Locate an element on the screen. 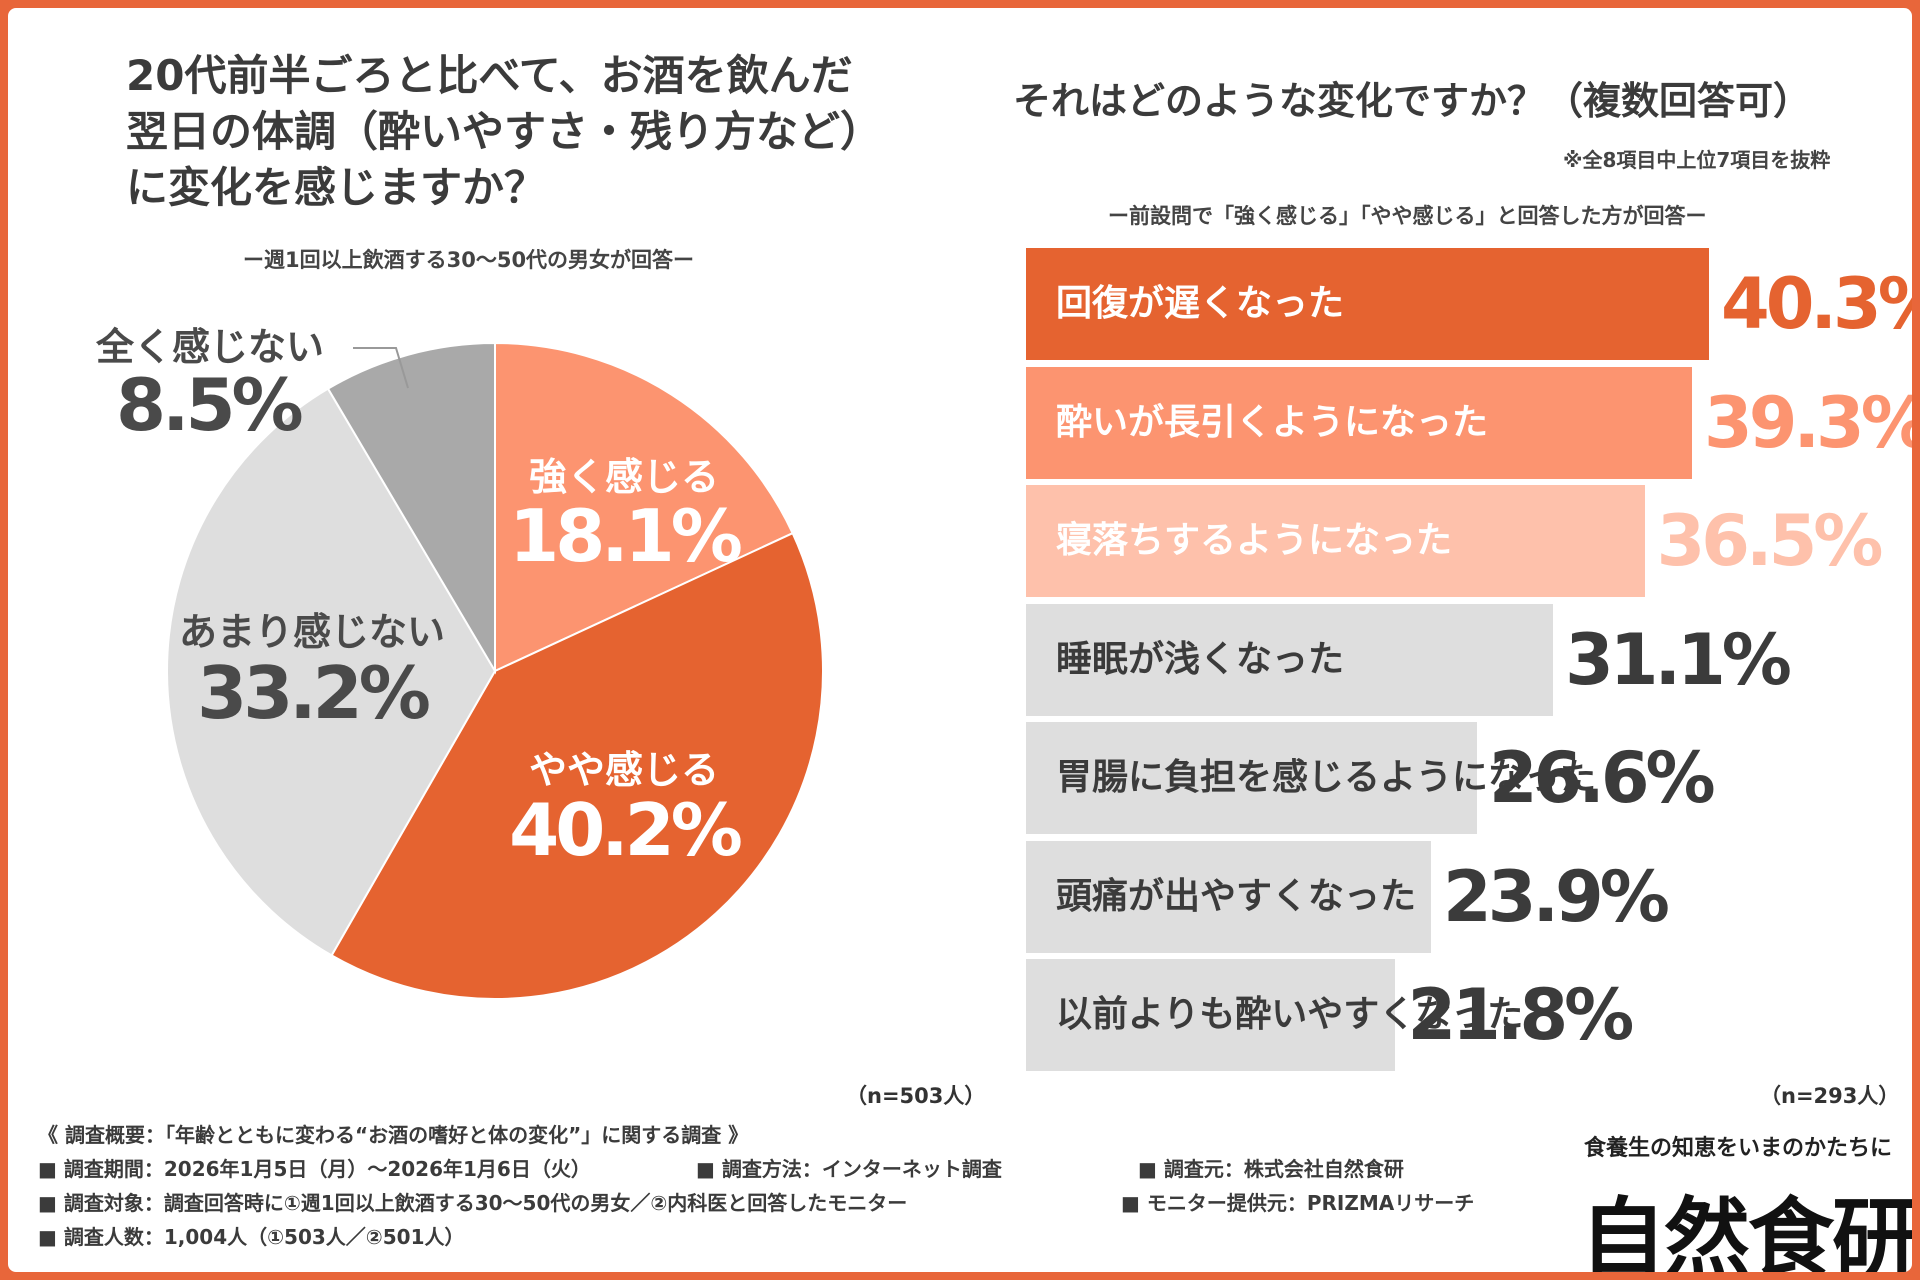 The image size is (1920, 1280). pie-slice-somewhat is located at coordinates (577, 765).